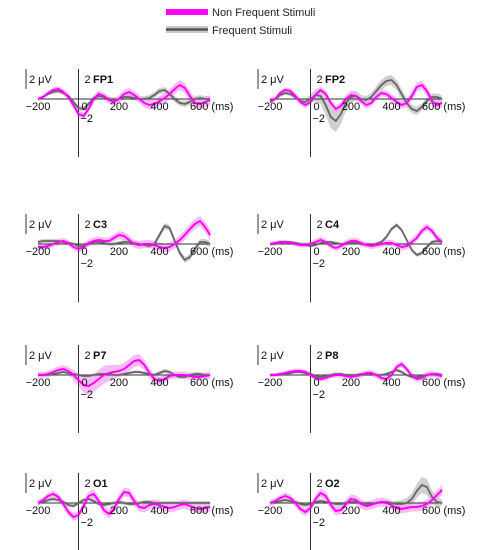  I want to click on x-tick--200-p7: −200, so click(38, 383).